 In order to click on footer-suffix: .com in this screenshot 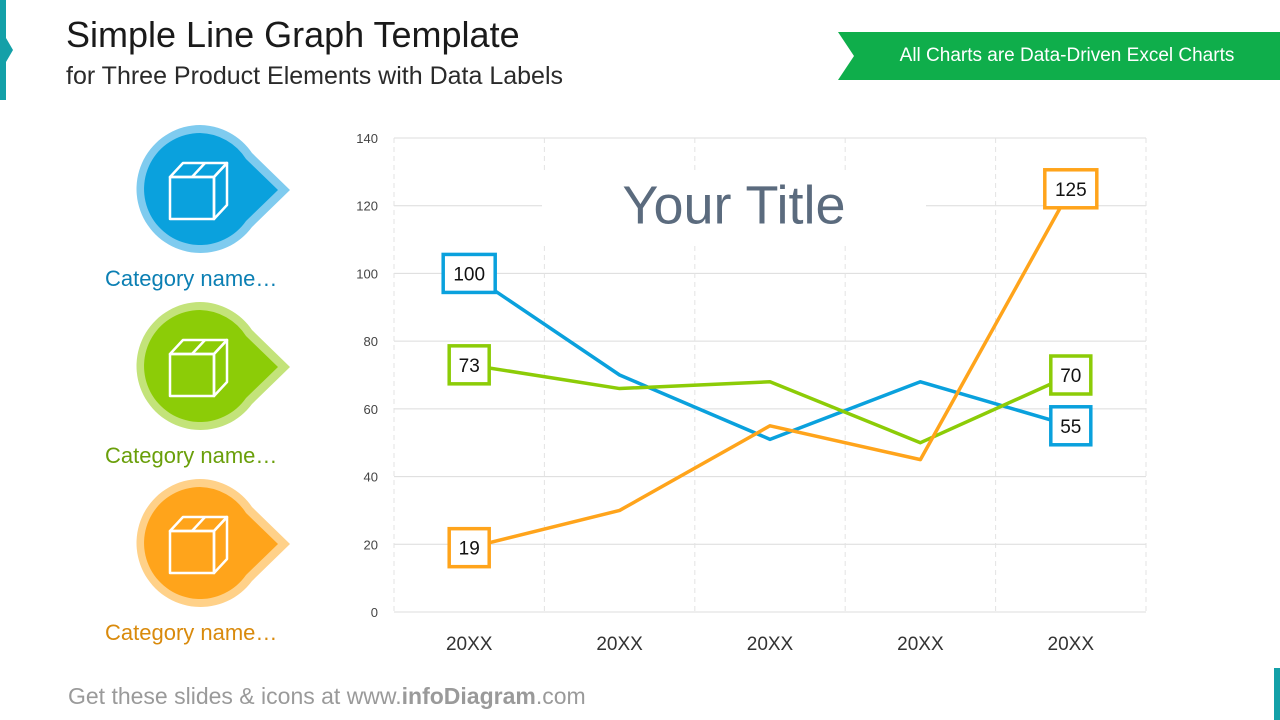, I will do `click(560, 696)`.